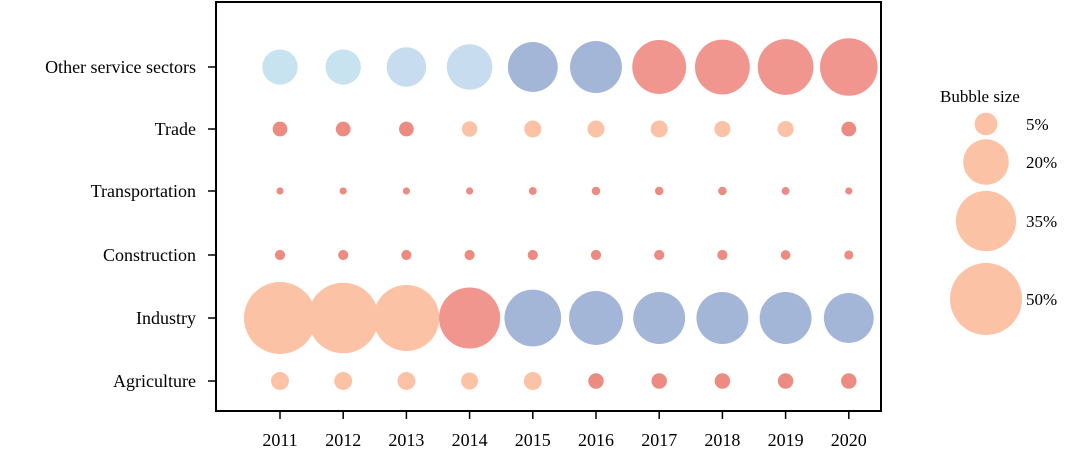 This screenshot has width=1065, height=453. Describe the element at coordinates (849, 255) in the screenshot. I see `bubble-construction-2020` at that location.